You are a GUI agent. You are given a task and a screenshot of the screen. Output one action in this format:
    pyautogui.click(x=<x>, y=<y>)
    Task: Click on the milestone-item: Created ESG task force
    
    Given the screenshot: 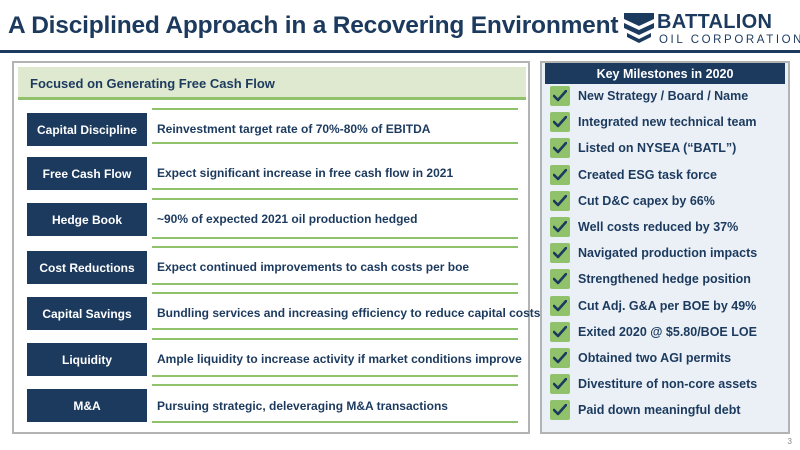 What is the action you would take?
    pyautogui.click(x=633, y=175)
    